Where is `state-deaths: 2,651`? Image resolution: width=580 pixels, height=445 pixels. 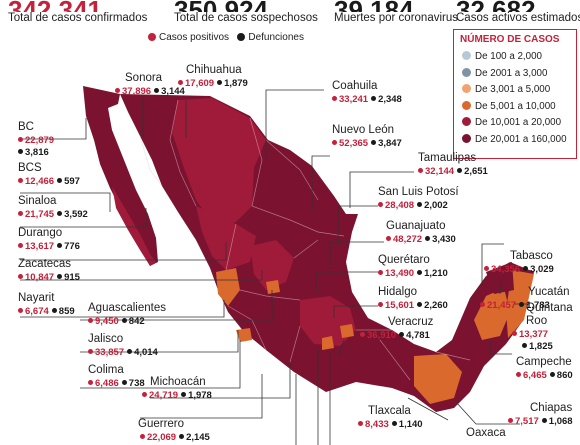
state-deaths: 2,651 is located at coordinates (476, 171).